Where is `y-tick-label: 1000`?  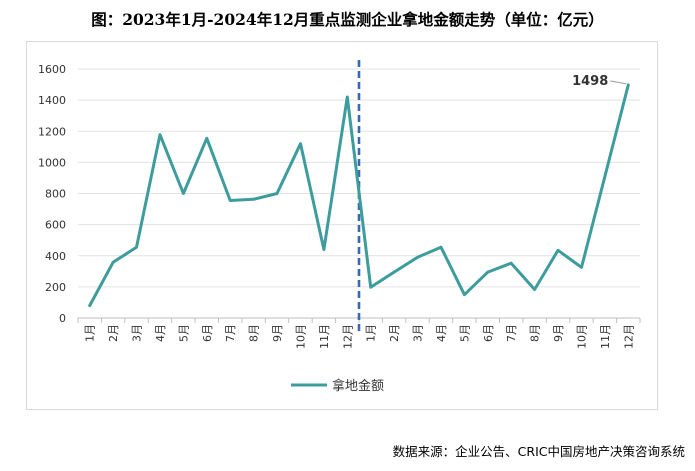
y-tick-label: 1000 is located at coordinates (52, 162).